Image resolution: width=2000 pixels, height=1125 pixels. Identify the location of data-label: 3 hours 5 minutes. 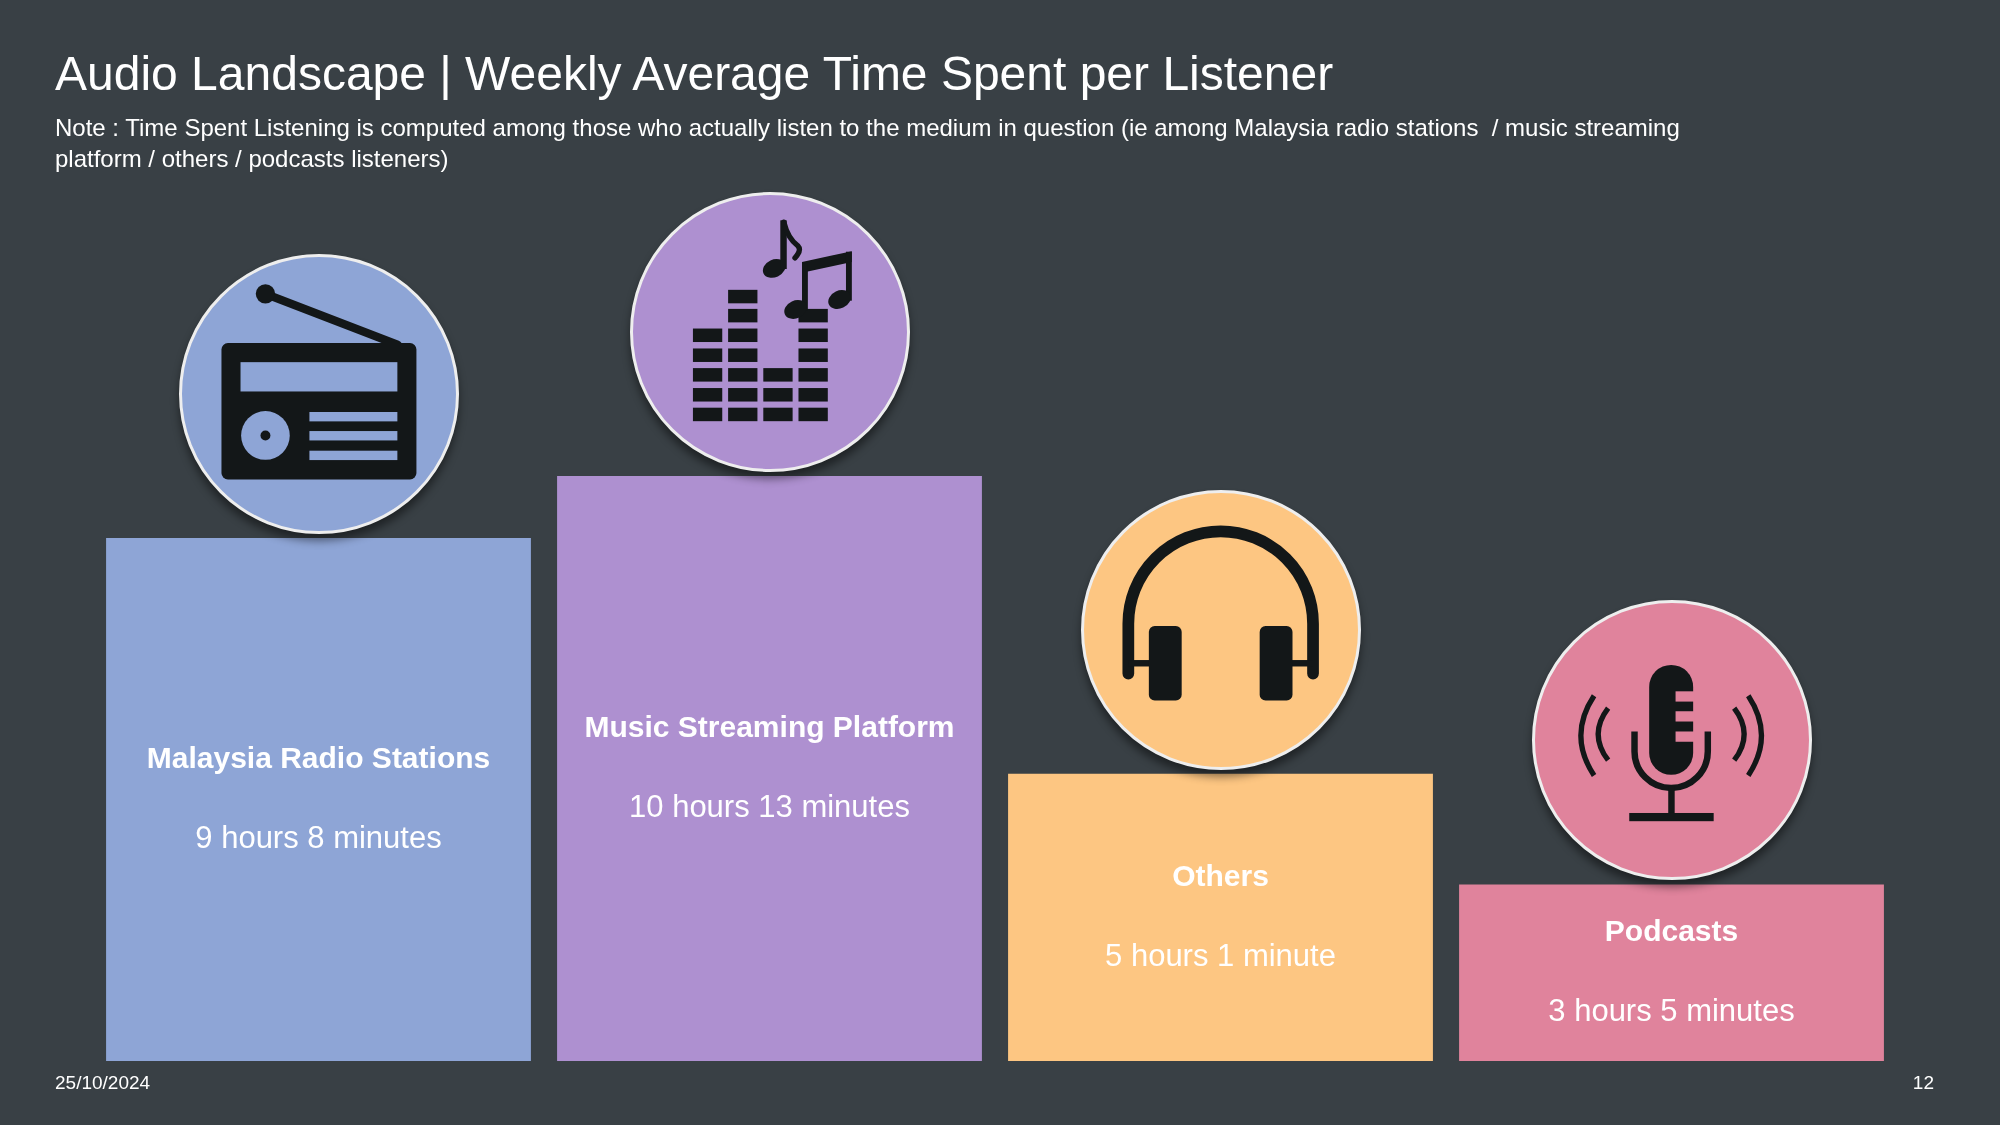
(1671, 1011).